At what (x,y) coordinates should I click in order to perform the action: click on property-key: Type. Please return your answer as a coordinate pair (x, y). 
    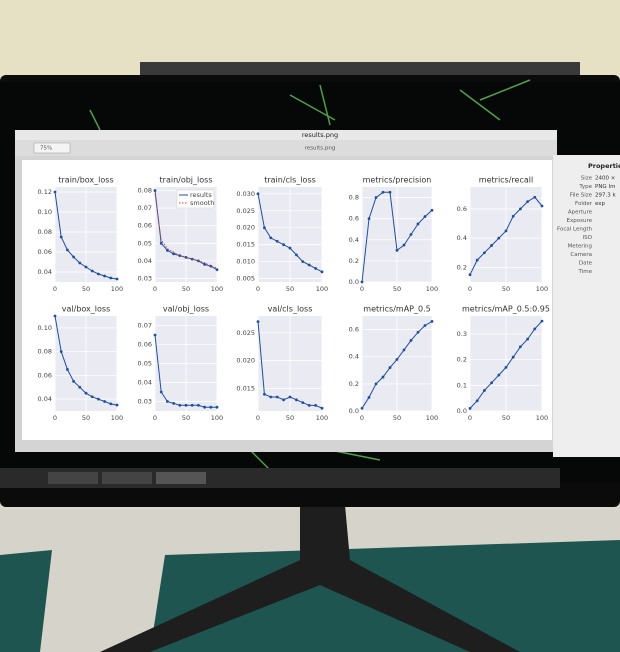
    Looking at the image, I should click on (585, 187).